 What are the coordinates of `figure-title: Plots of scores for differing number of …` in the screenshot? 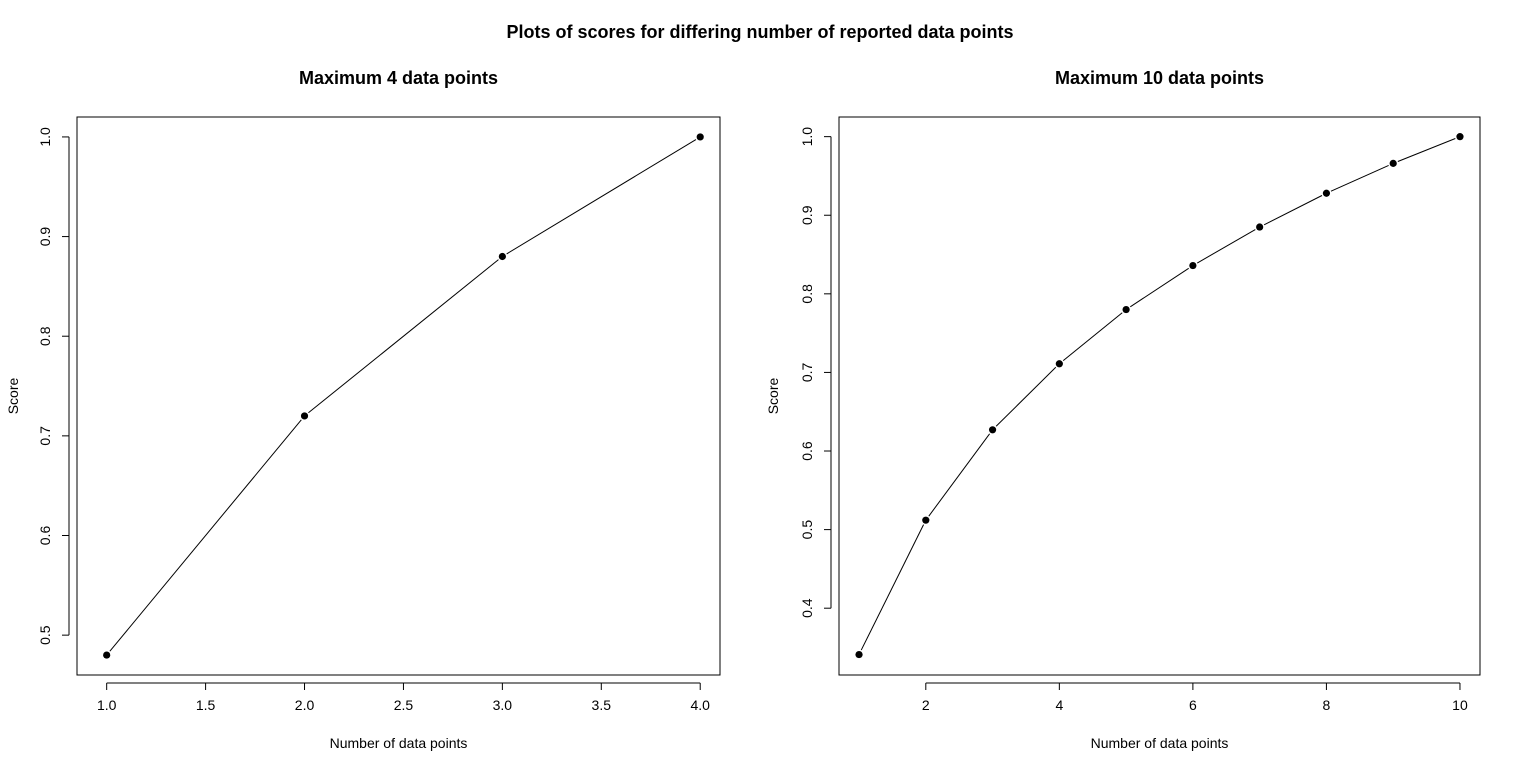 It's located at (759, 32).